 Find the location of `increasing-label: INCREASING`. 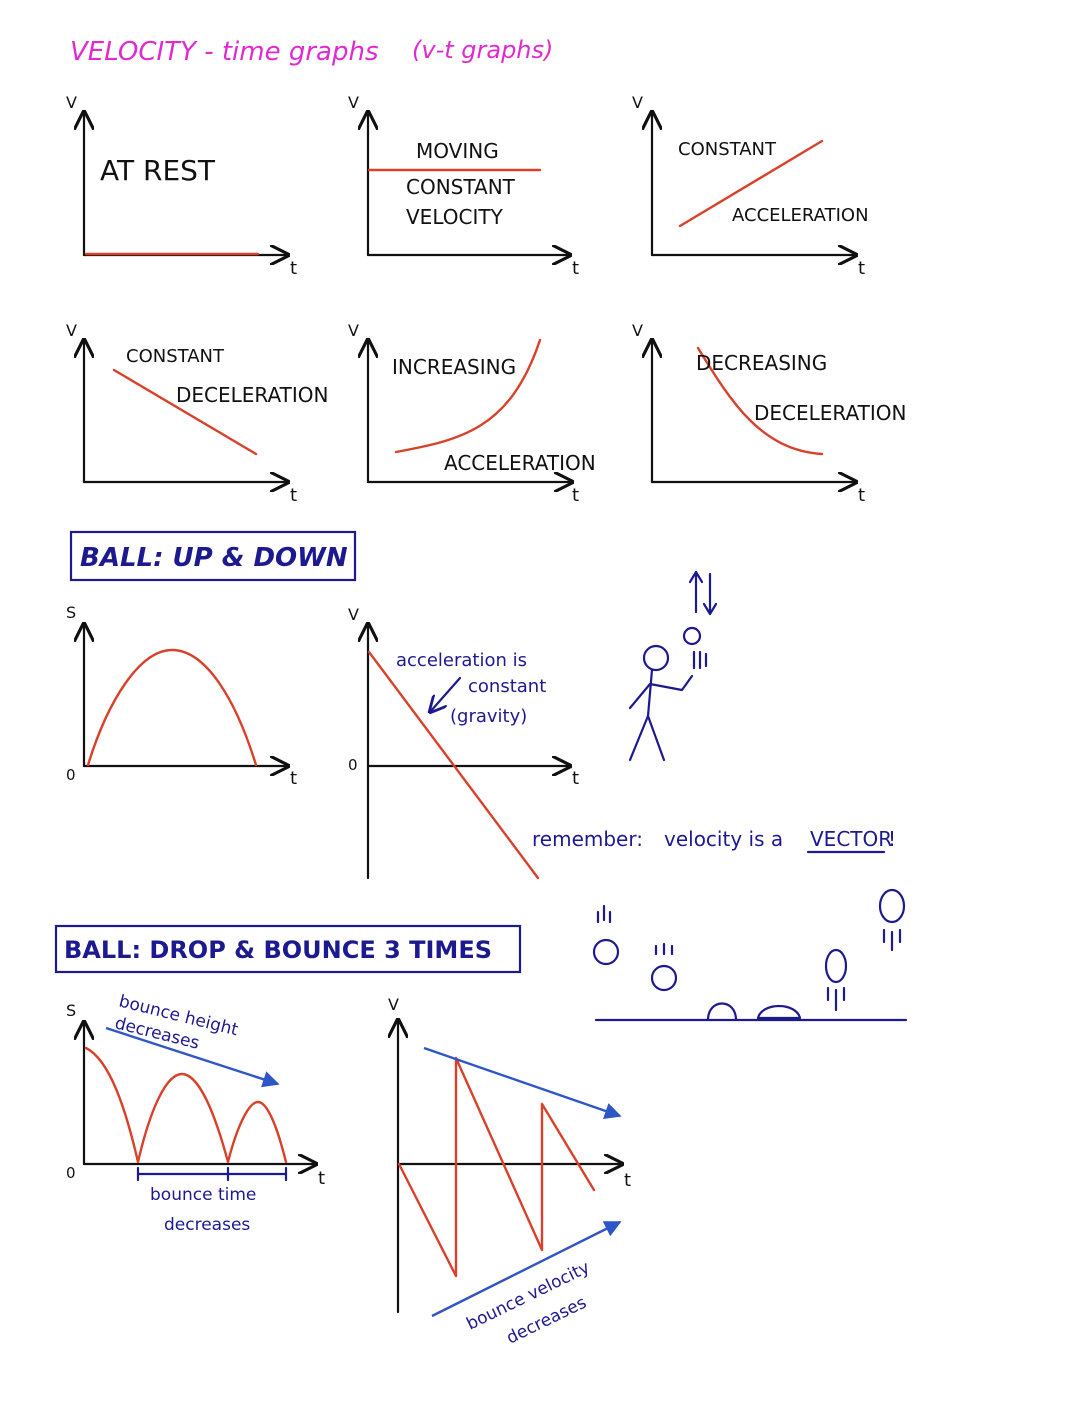

increasing-label: INCREASING is located at coordinates (454, 367).